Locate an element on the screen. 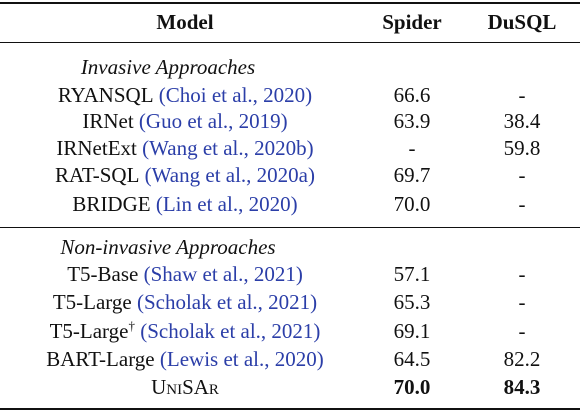 This screenshot has width=580, height=412. header-cell: Spider is located at coordinates (412, 22).